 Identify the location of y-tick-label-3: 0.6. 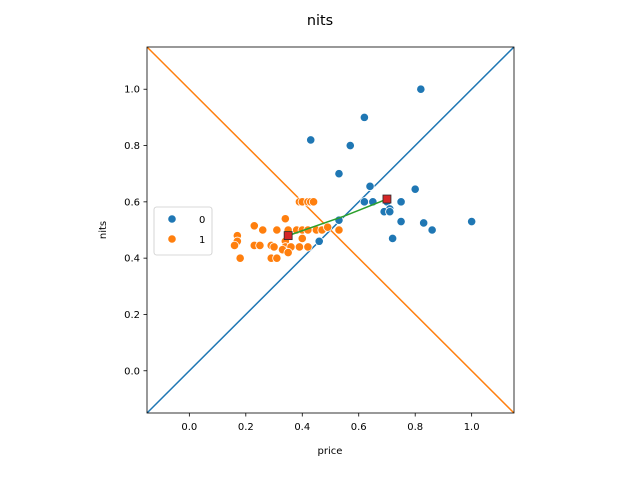
(132, 202).